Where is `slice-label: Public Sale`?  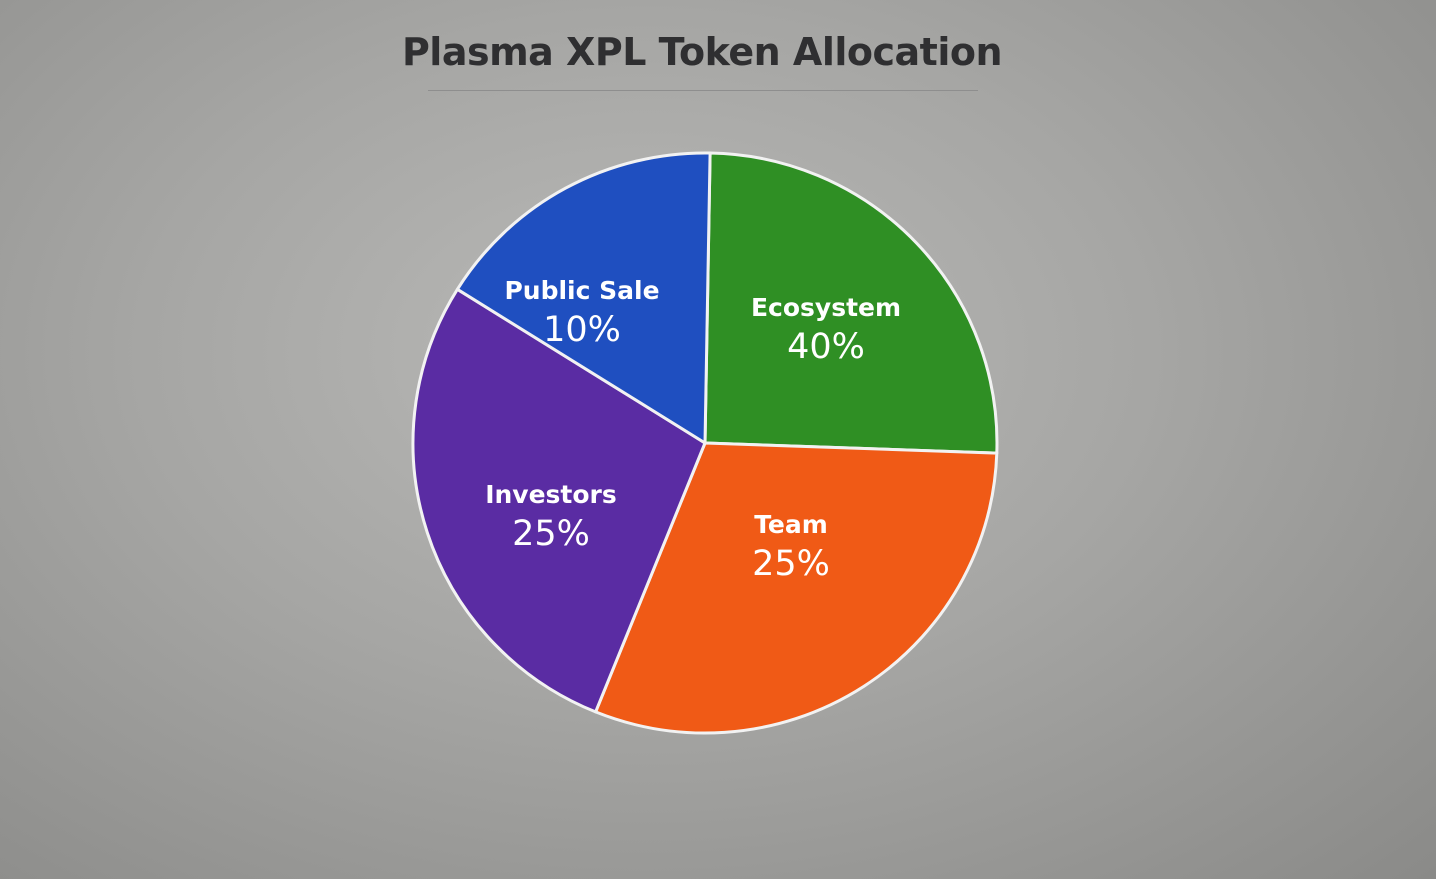 slice-label: Public Sale is located at coordinates (581, 290).